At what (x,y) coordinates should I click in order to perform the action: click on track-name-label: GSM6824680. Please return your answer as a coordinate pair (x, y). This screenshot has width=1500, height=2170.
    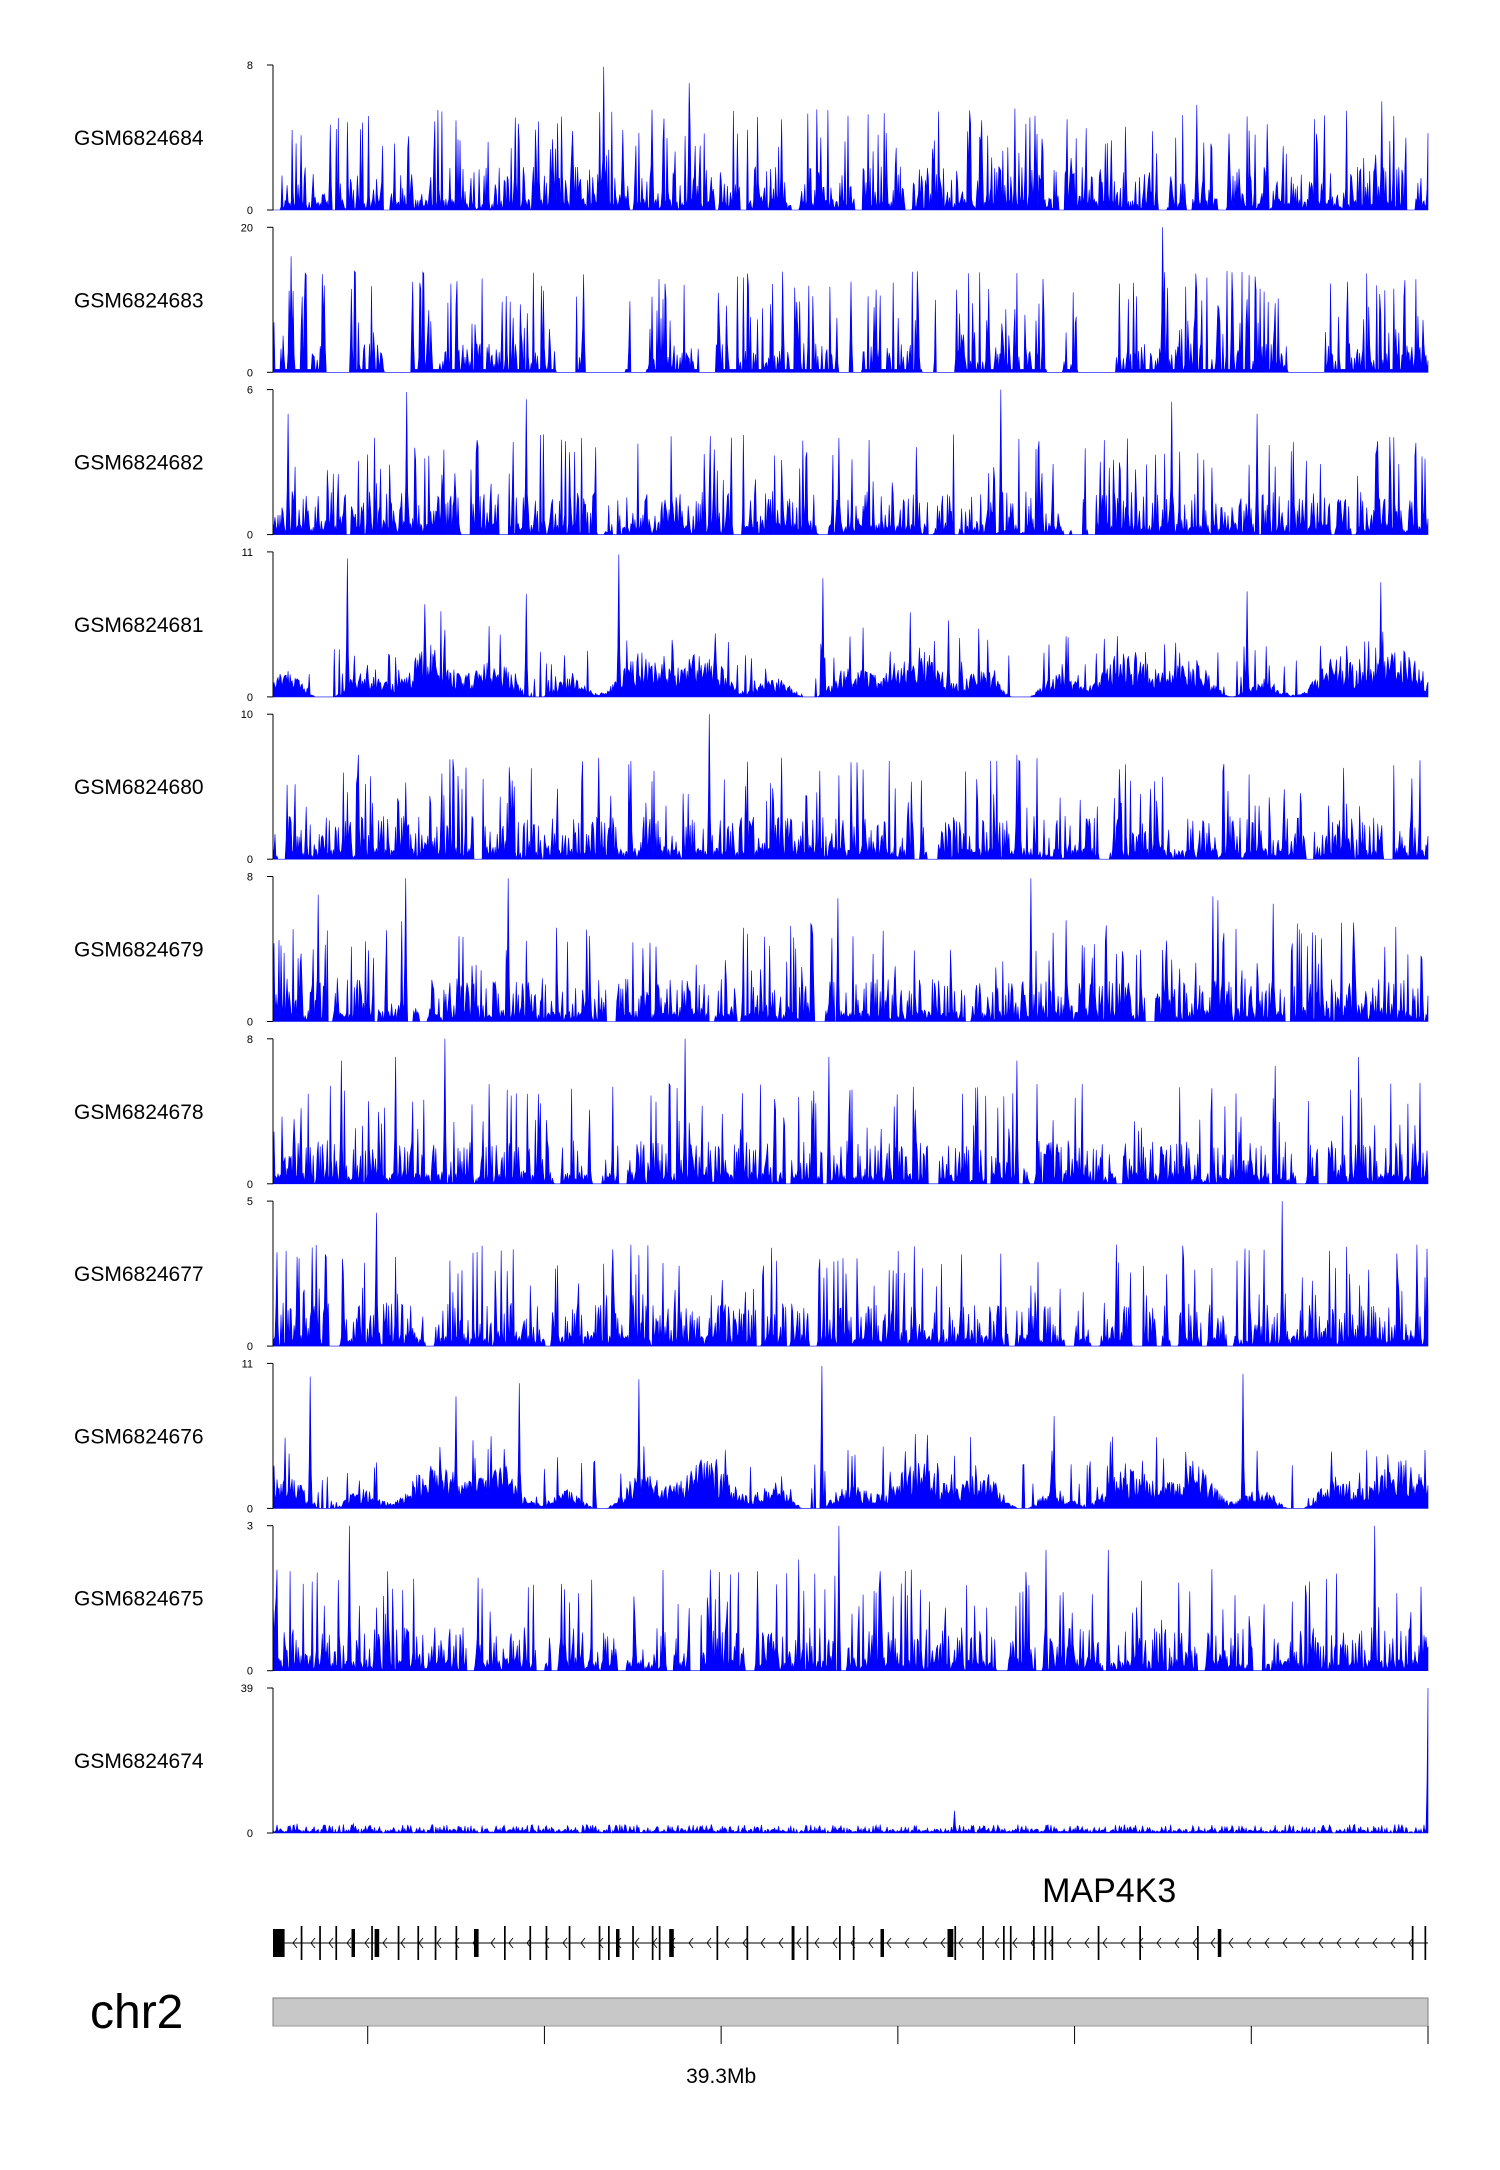
    Looking at the image, I should click on (139, 787).